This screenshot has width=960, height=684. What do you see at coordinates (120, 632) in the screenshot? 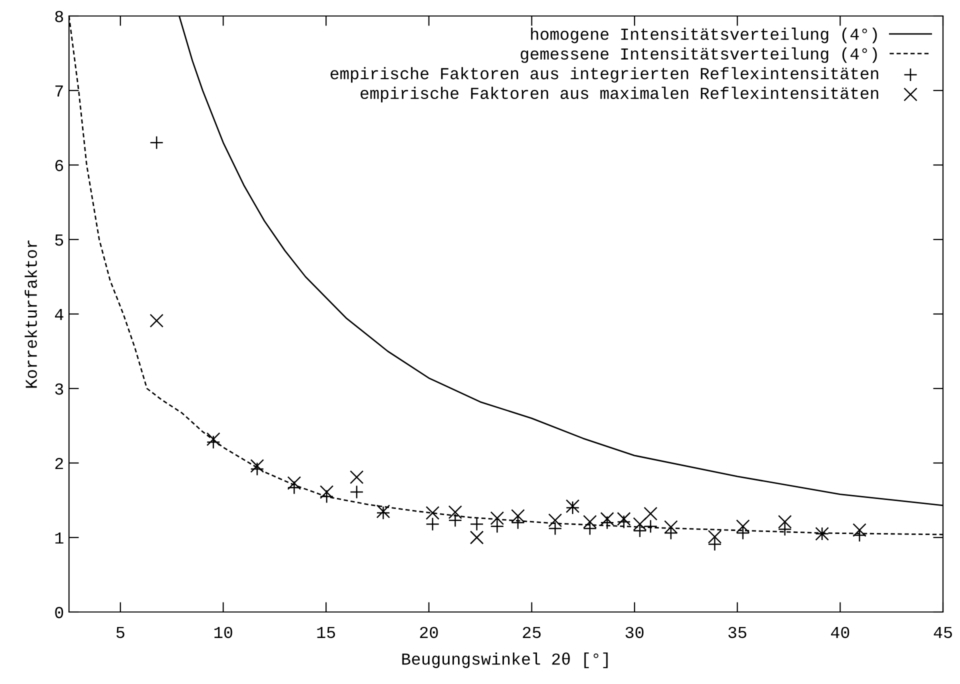
I see `x-tick-label: 5` at bounding box center [120, 632].